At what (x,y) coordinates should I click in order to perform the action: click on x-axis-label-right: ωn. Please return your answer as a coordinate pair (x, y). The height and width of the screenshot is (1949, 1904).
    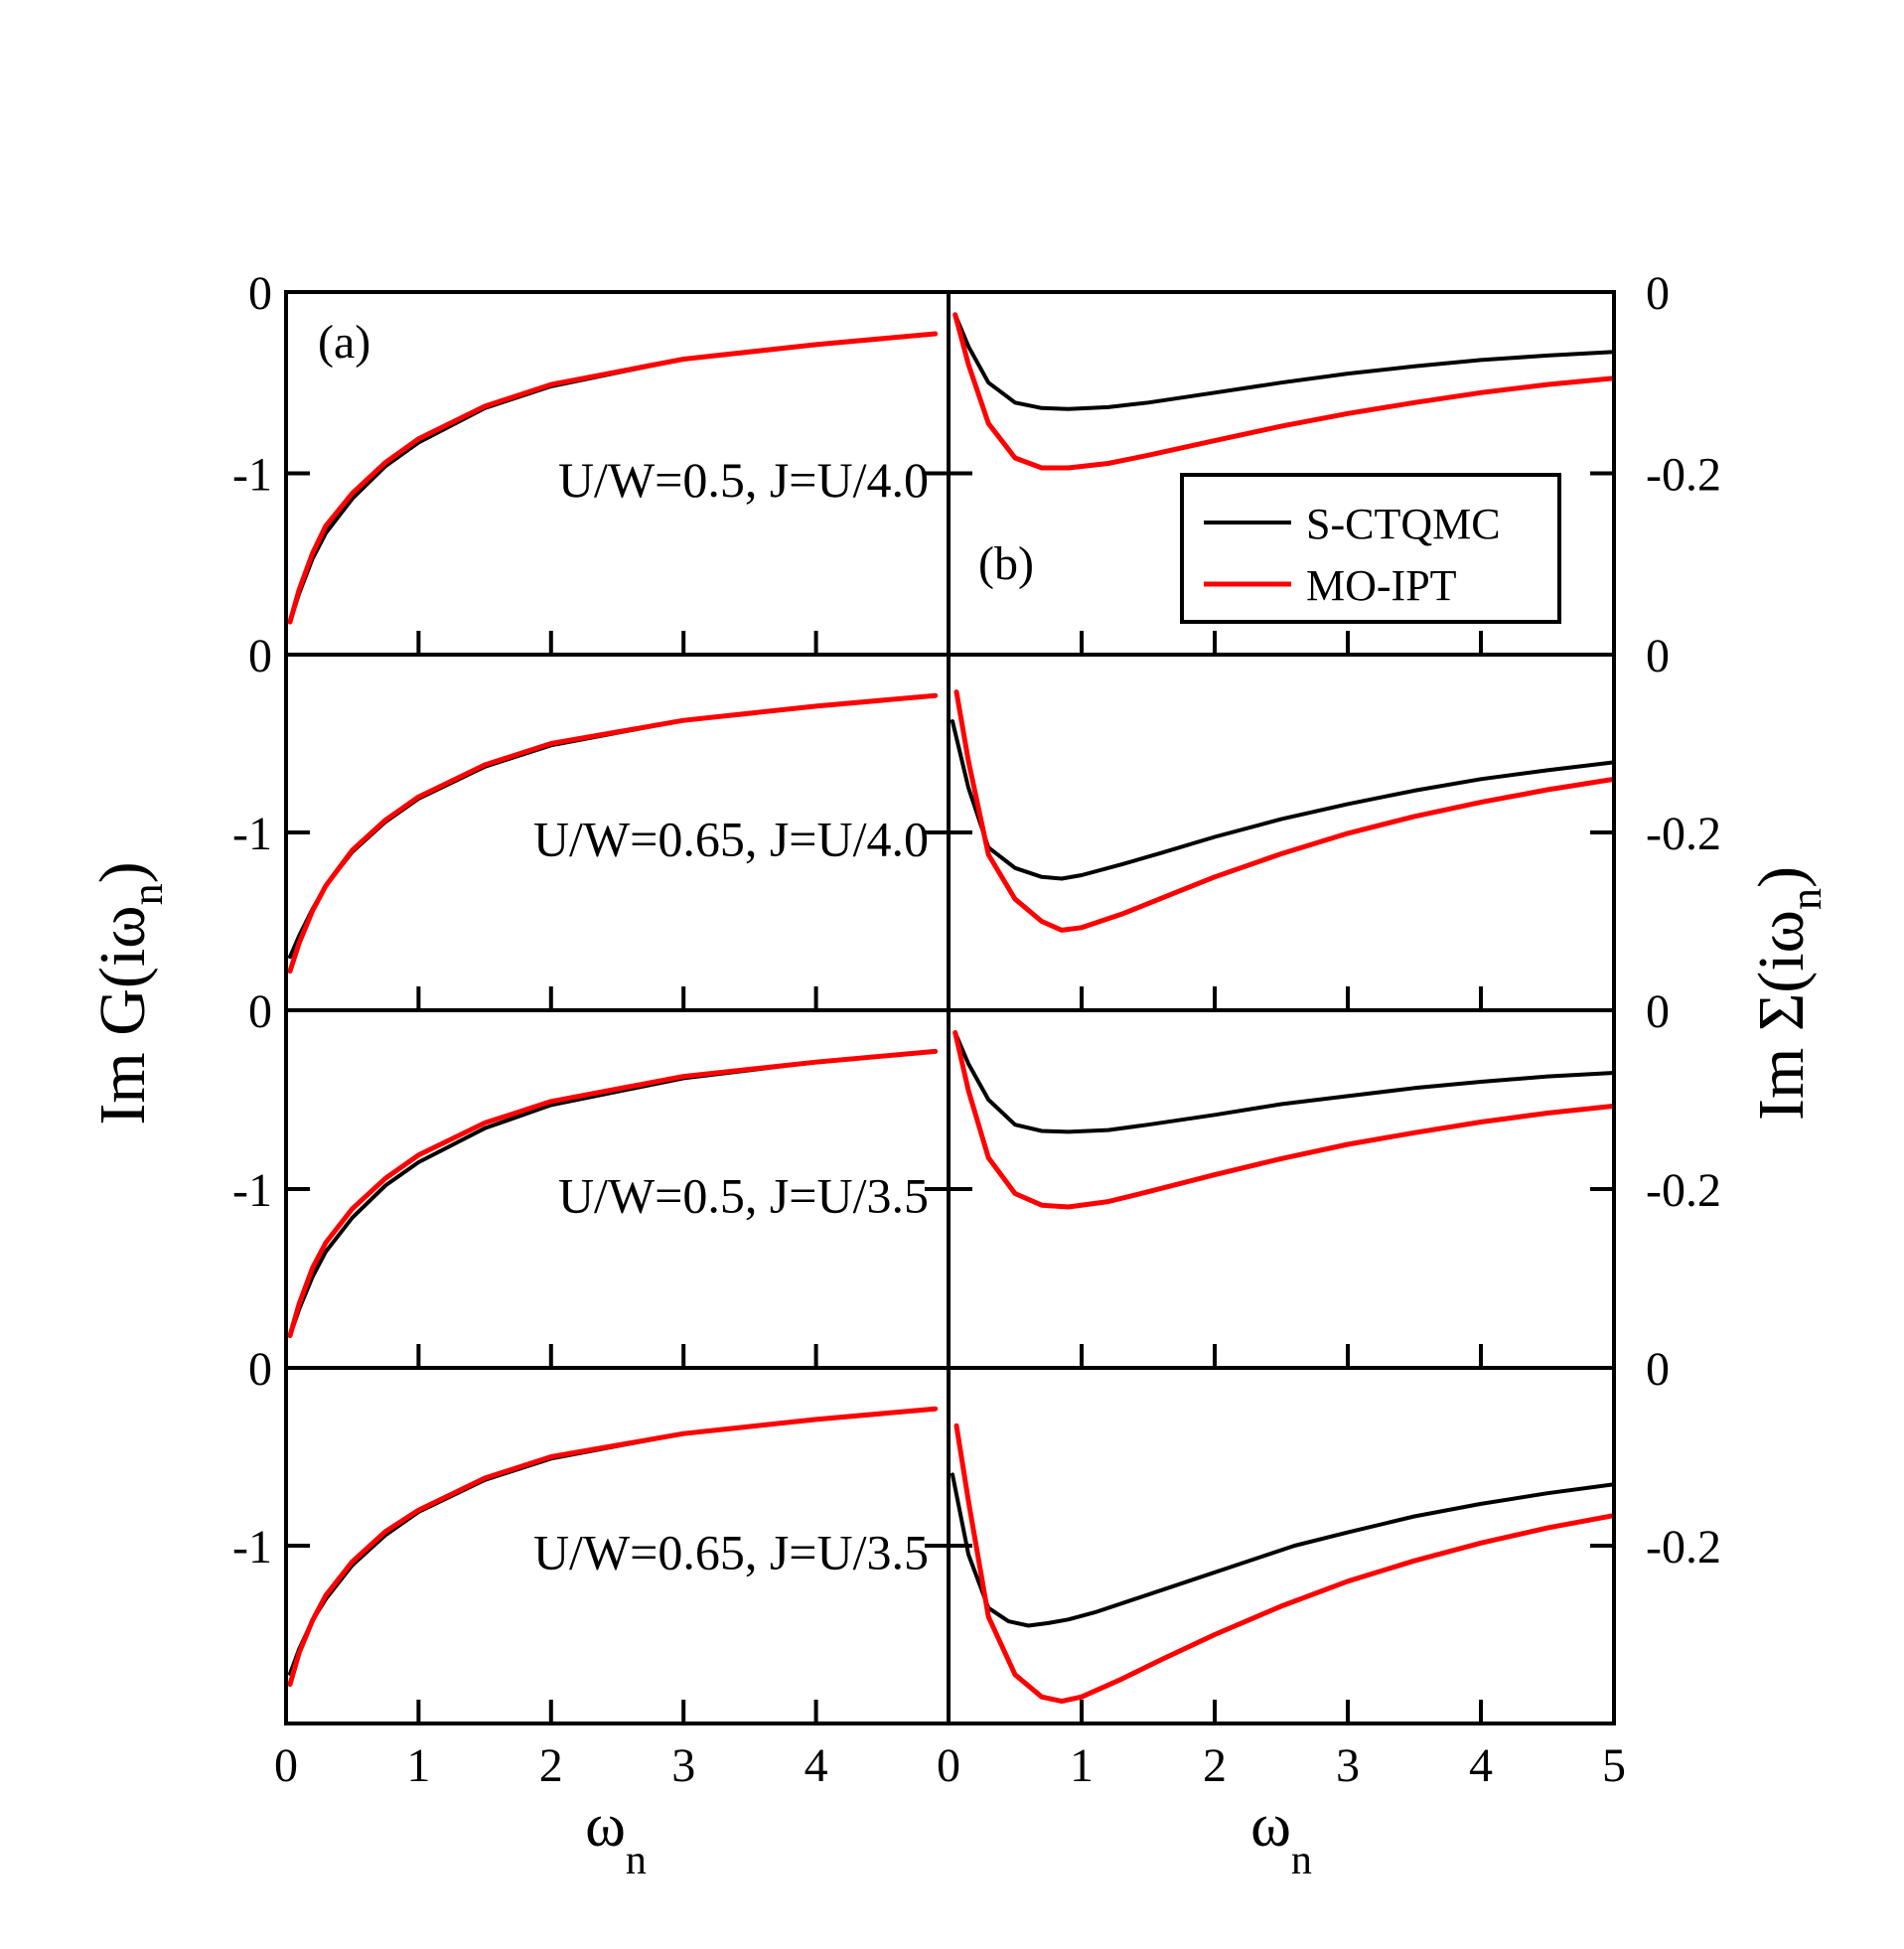
    Looking at the image, I should click on (1281, 1837).